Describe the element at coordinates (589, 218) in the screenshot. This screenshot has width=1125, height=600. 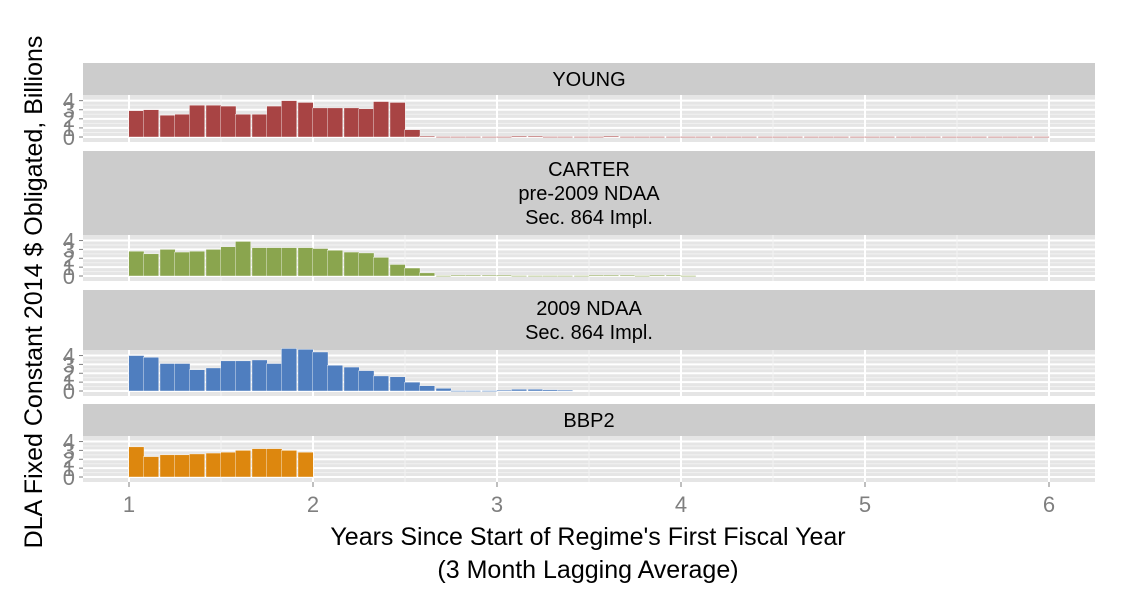
I see `facet-strip-label: Sec. 864 Impl.` at that location.